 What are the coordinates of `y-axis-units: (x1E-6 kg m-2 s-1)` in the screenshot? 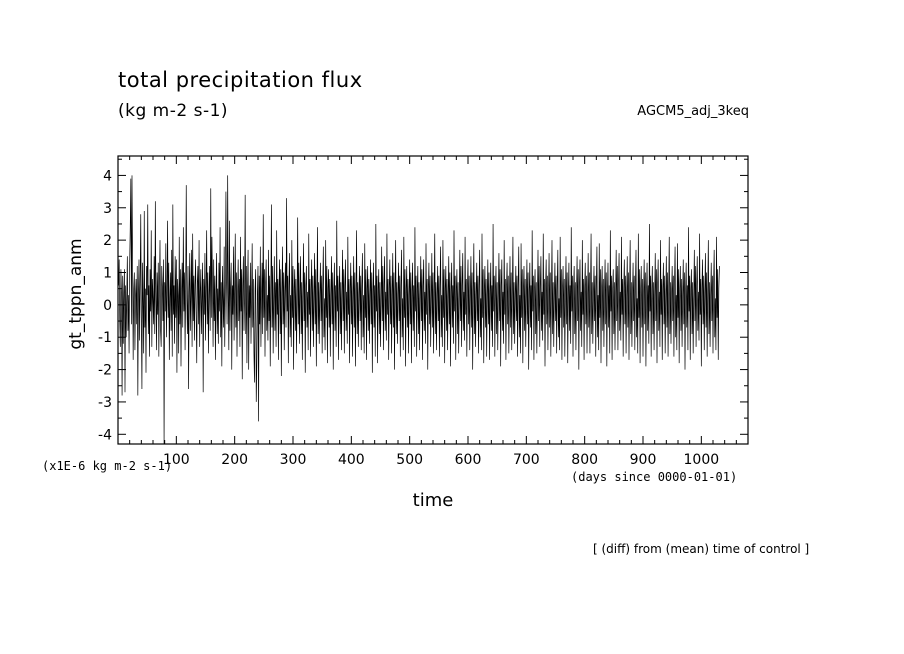 It's located at (107, 466).